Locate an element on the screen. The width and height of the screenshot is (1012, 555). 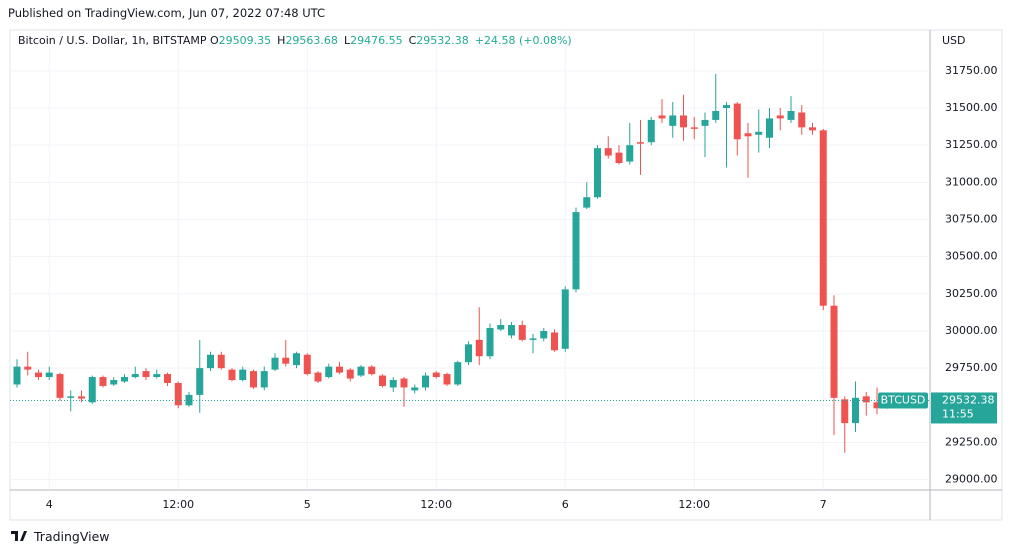
ohlc-key: L is located at coordinates (347, 40).